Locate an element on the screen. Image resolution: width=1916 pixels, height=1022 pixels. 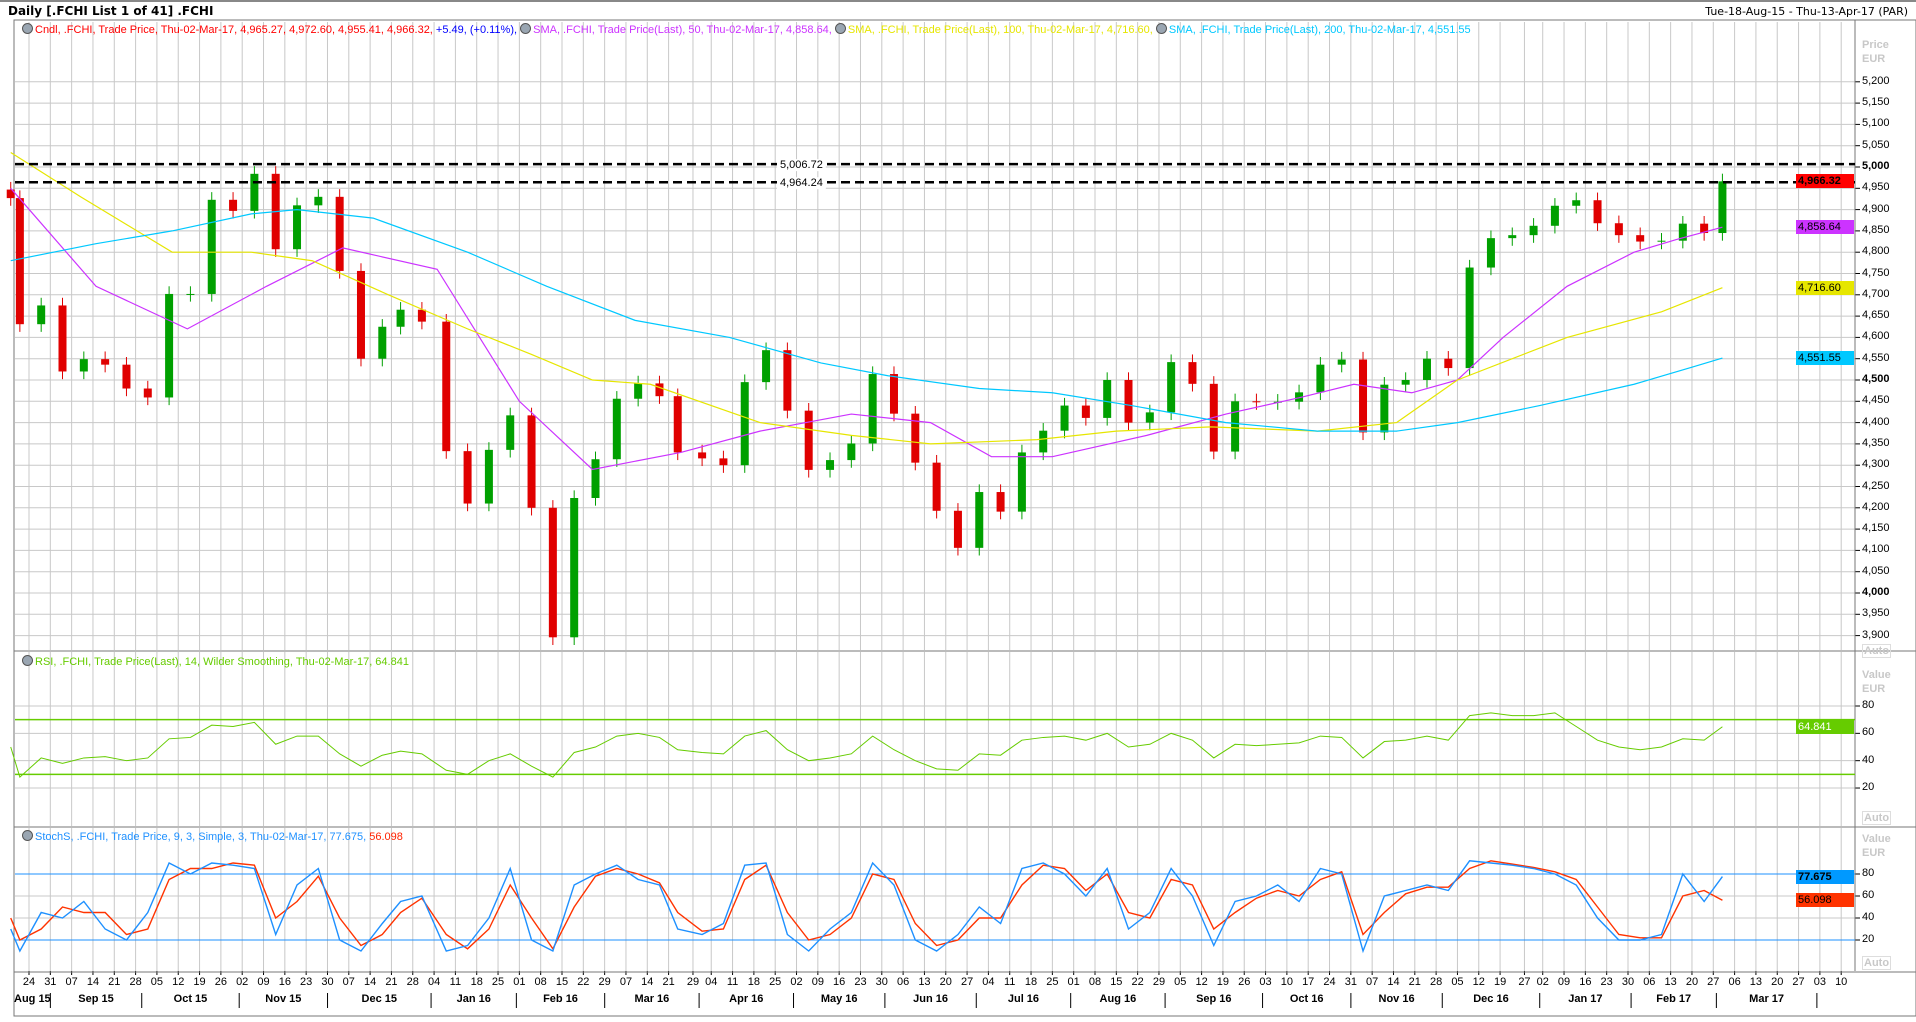
x-tick-label: 06 is located at coordinates (1649, 982).